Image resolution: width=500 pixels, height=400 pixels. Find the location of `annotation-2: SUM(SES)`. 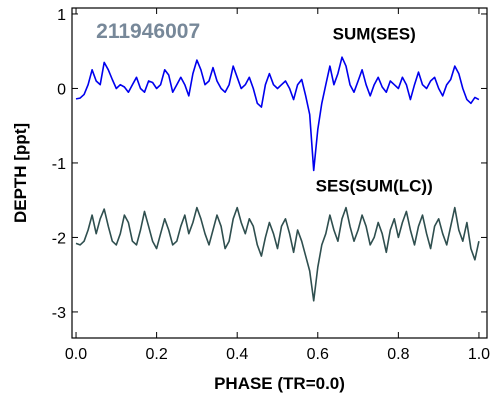

annotation-2: SUM(SES) is located at coordinates (374, 33).